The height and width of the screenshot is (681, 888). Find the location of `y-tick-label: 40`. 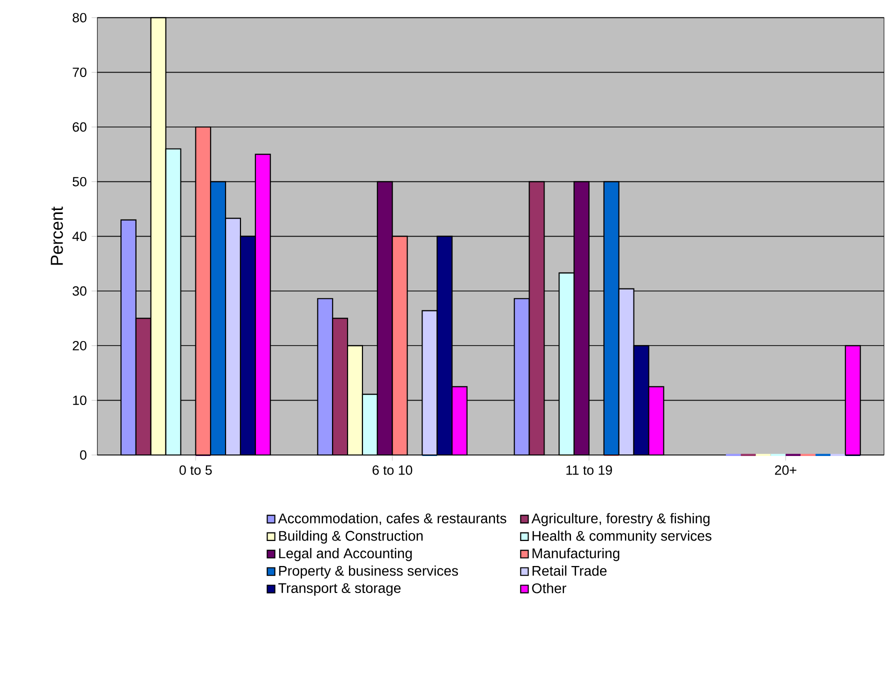

y-tick-label: 40 is located at coordinates (79, 237).